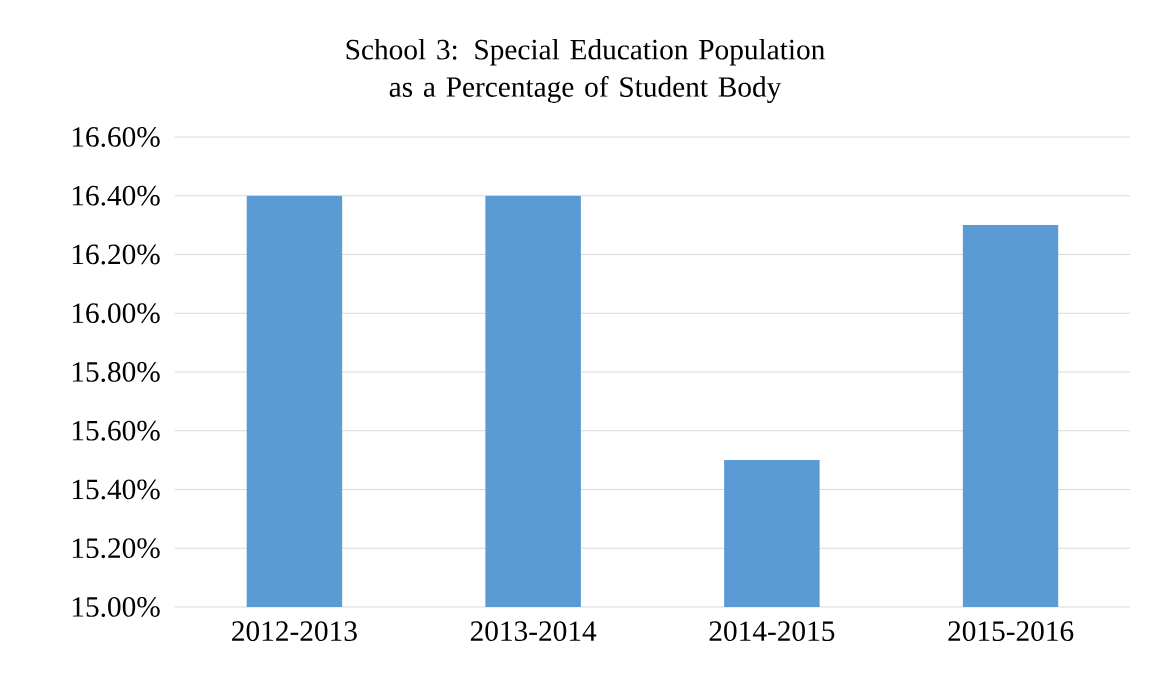 The image size is (1158, 675). Describe the element at coordinates (772, 631) in the screenshot. I see `x-tick-label: 2014-2015` at that location.